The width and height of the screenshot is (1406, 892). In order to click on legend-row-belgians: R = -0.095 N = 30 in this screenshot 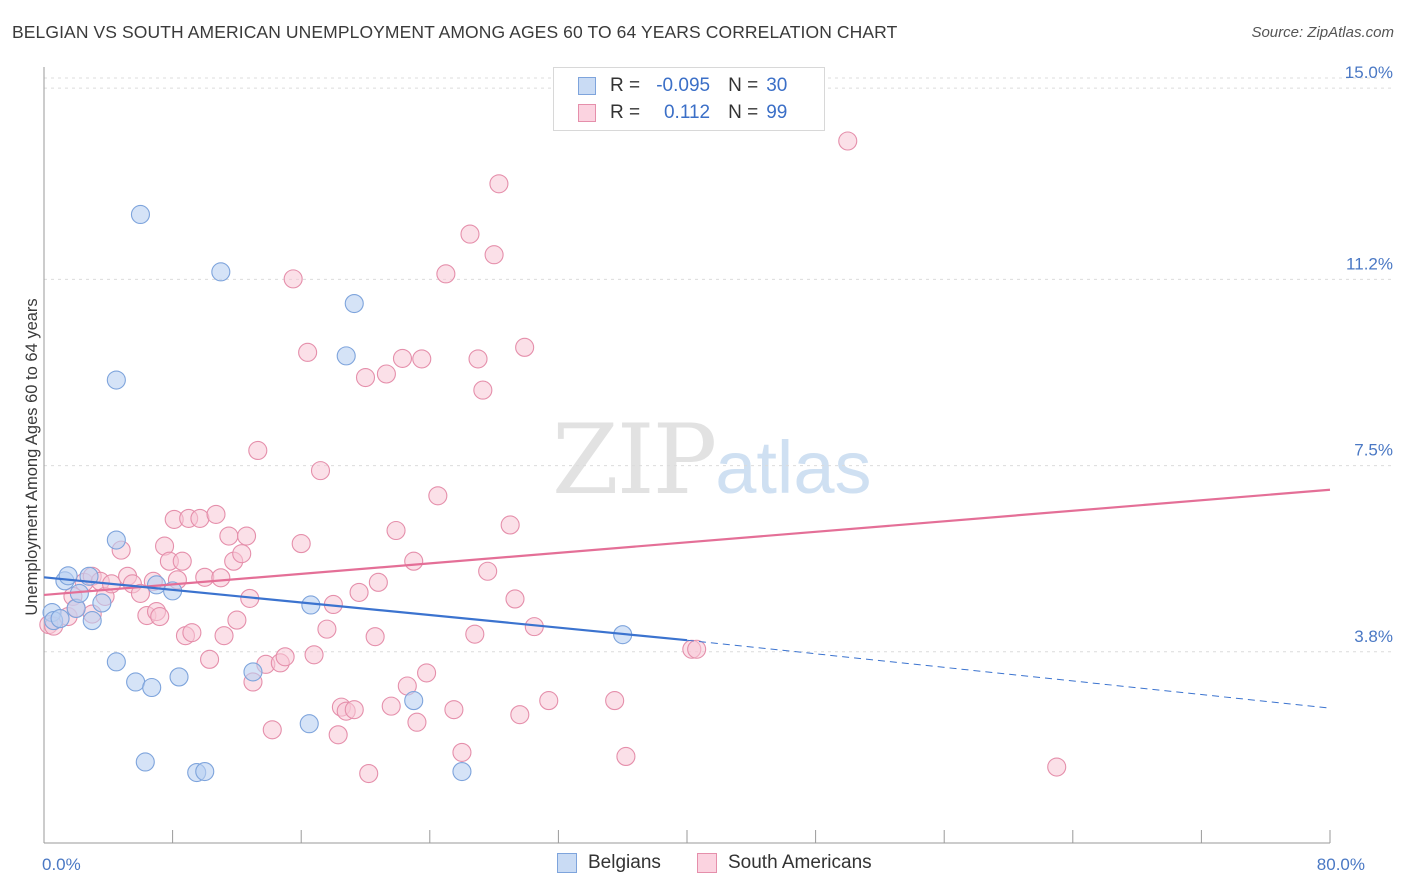, I will do `click(682, 86)`.